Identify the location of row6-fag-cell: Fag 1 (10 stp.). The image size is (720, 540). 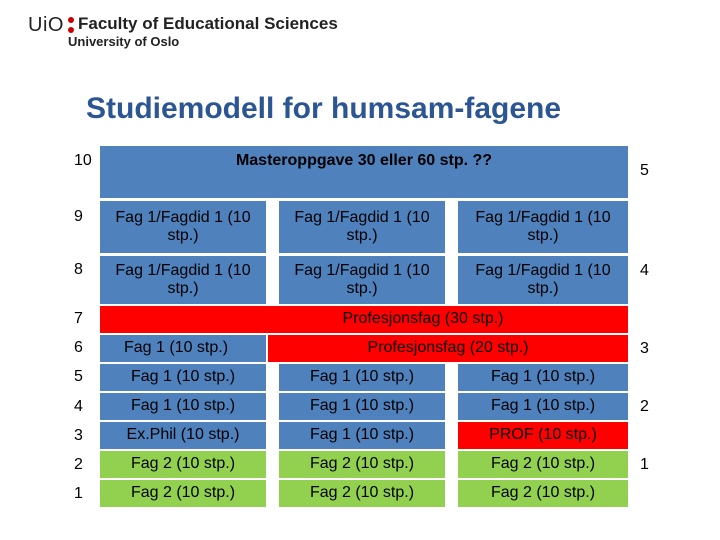
(183, 348).